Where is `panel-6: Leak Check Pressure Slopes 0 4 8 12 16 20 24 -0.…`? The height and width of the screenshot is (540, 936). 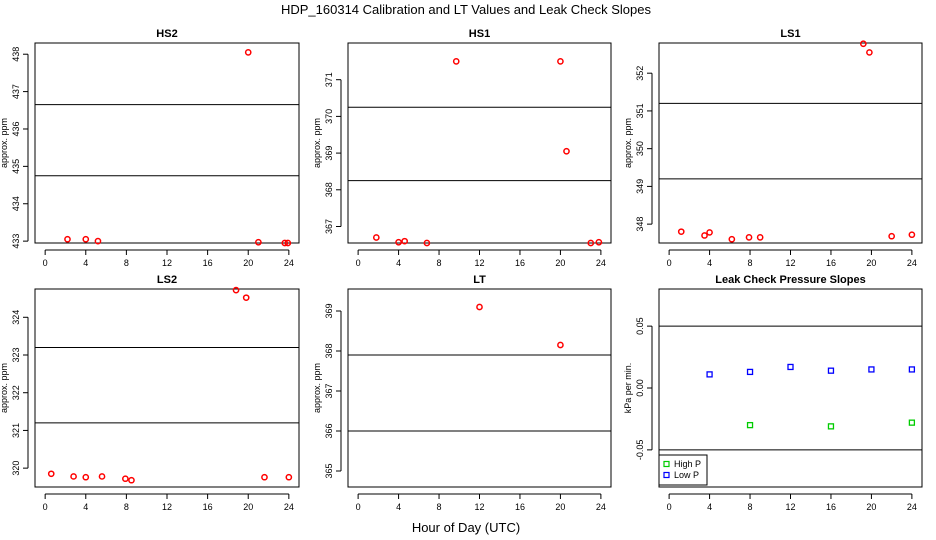
panel-6: Leak Check Pressure Slopes 0 4 8 12 16 20 24 -0.… is located at coordinates (773, 393).